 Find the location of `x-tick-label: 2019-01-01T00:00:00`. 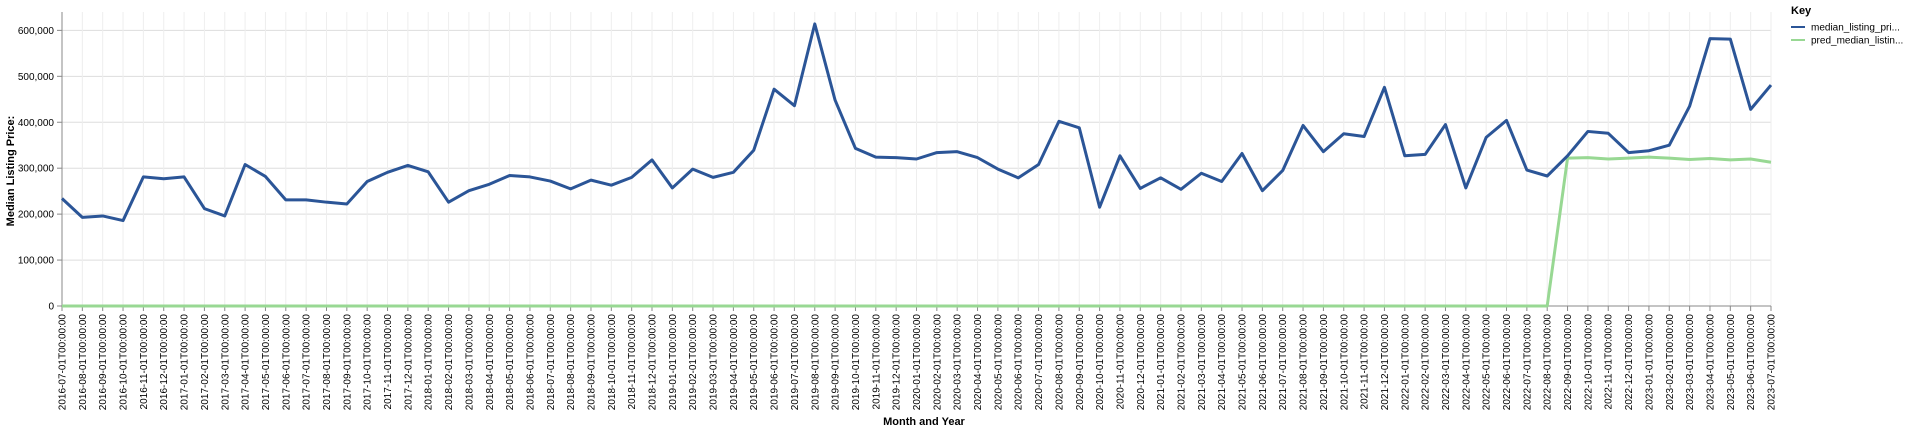

x-tick-label: 2019-01-01T00:00:00 is located at coordinates (673, 362).